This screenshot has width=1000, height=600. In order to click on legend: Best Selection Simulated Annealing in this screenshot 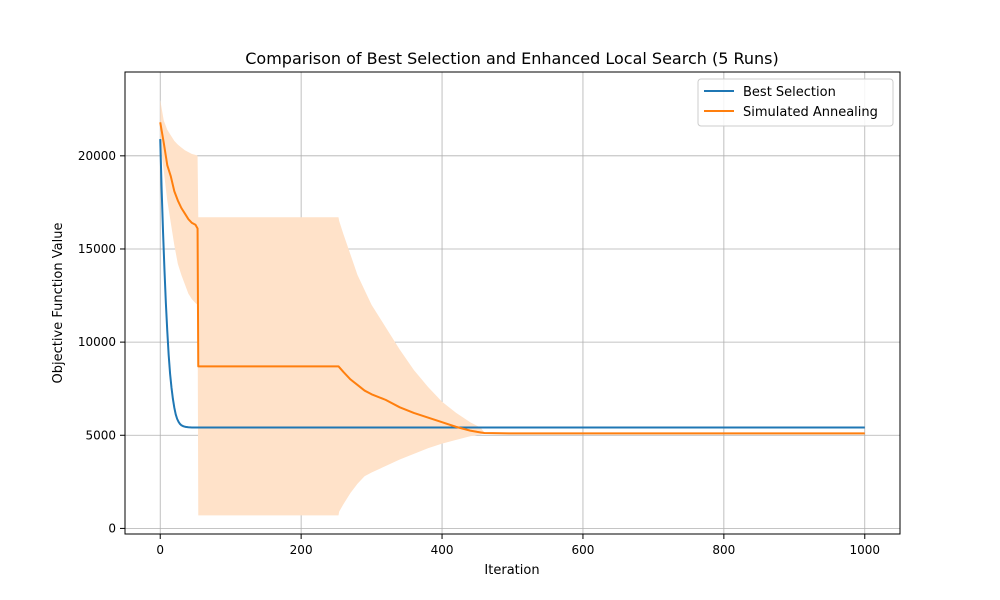, I will do `click(795, 102)`.